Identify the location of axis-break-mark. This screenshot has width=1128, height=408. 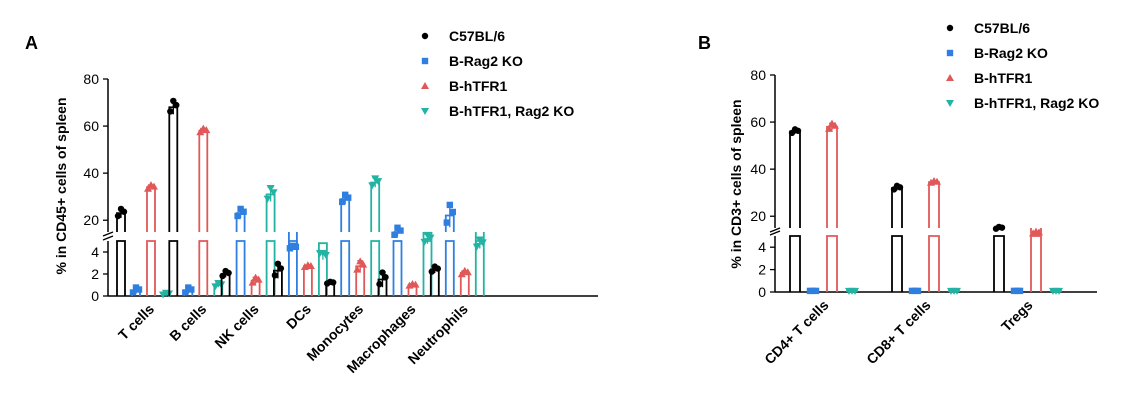
(108, 238).